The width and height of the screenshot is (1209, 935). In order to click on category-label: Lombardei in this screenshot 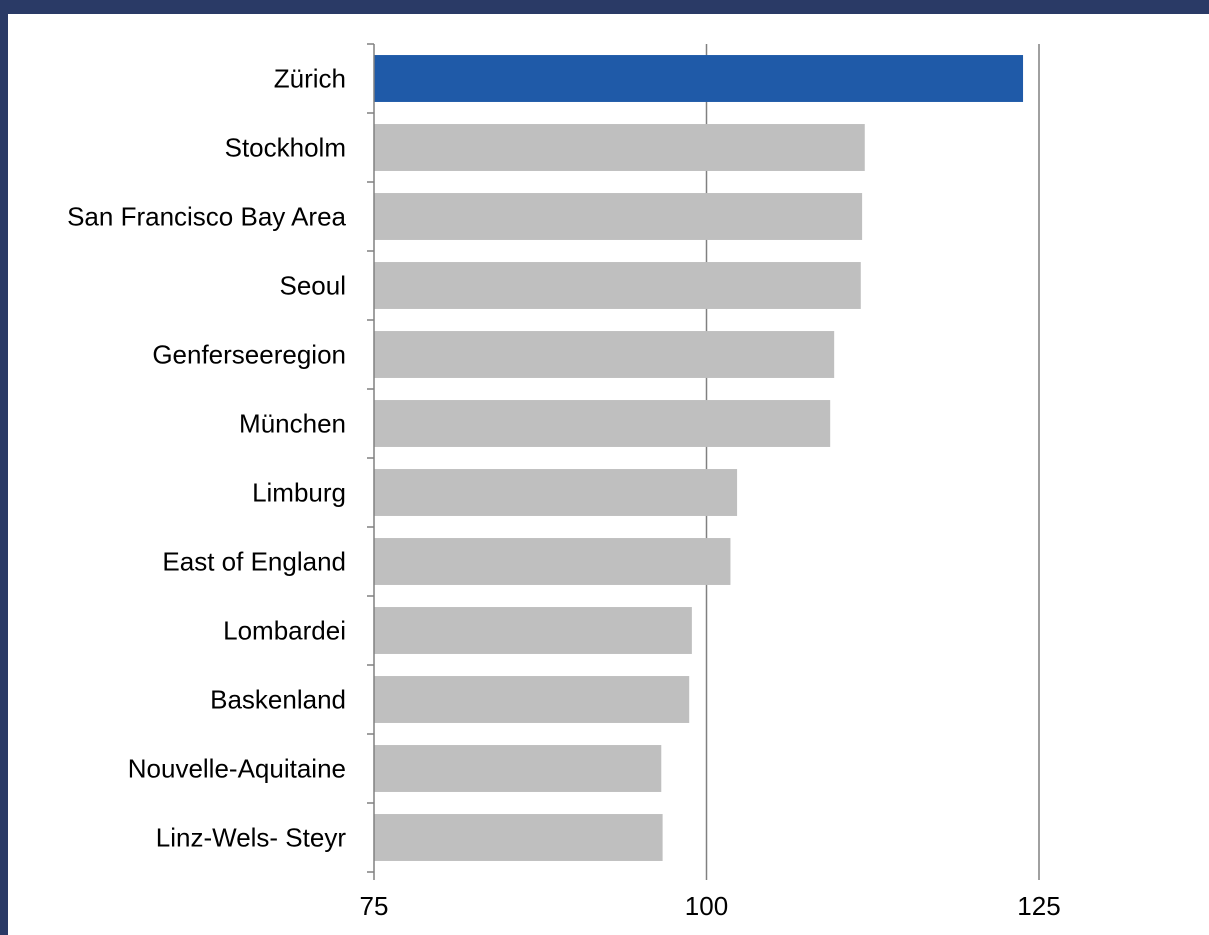, I will do `click(284, 631)`.